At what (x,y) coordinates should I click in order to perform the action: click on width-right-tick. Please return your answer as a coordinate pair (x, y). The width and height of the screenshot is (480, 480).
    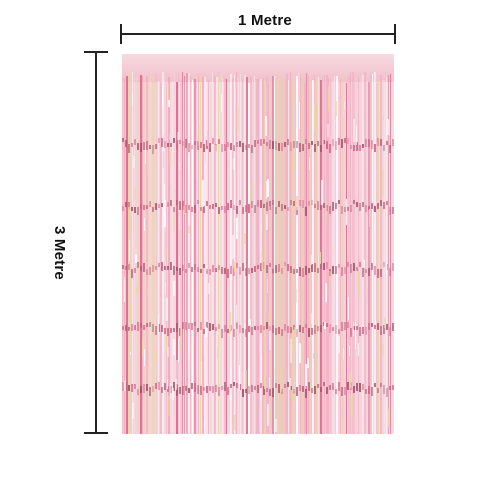
    Looking at the image, I should click on (395, 34).